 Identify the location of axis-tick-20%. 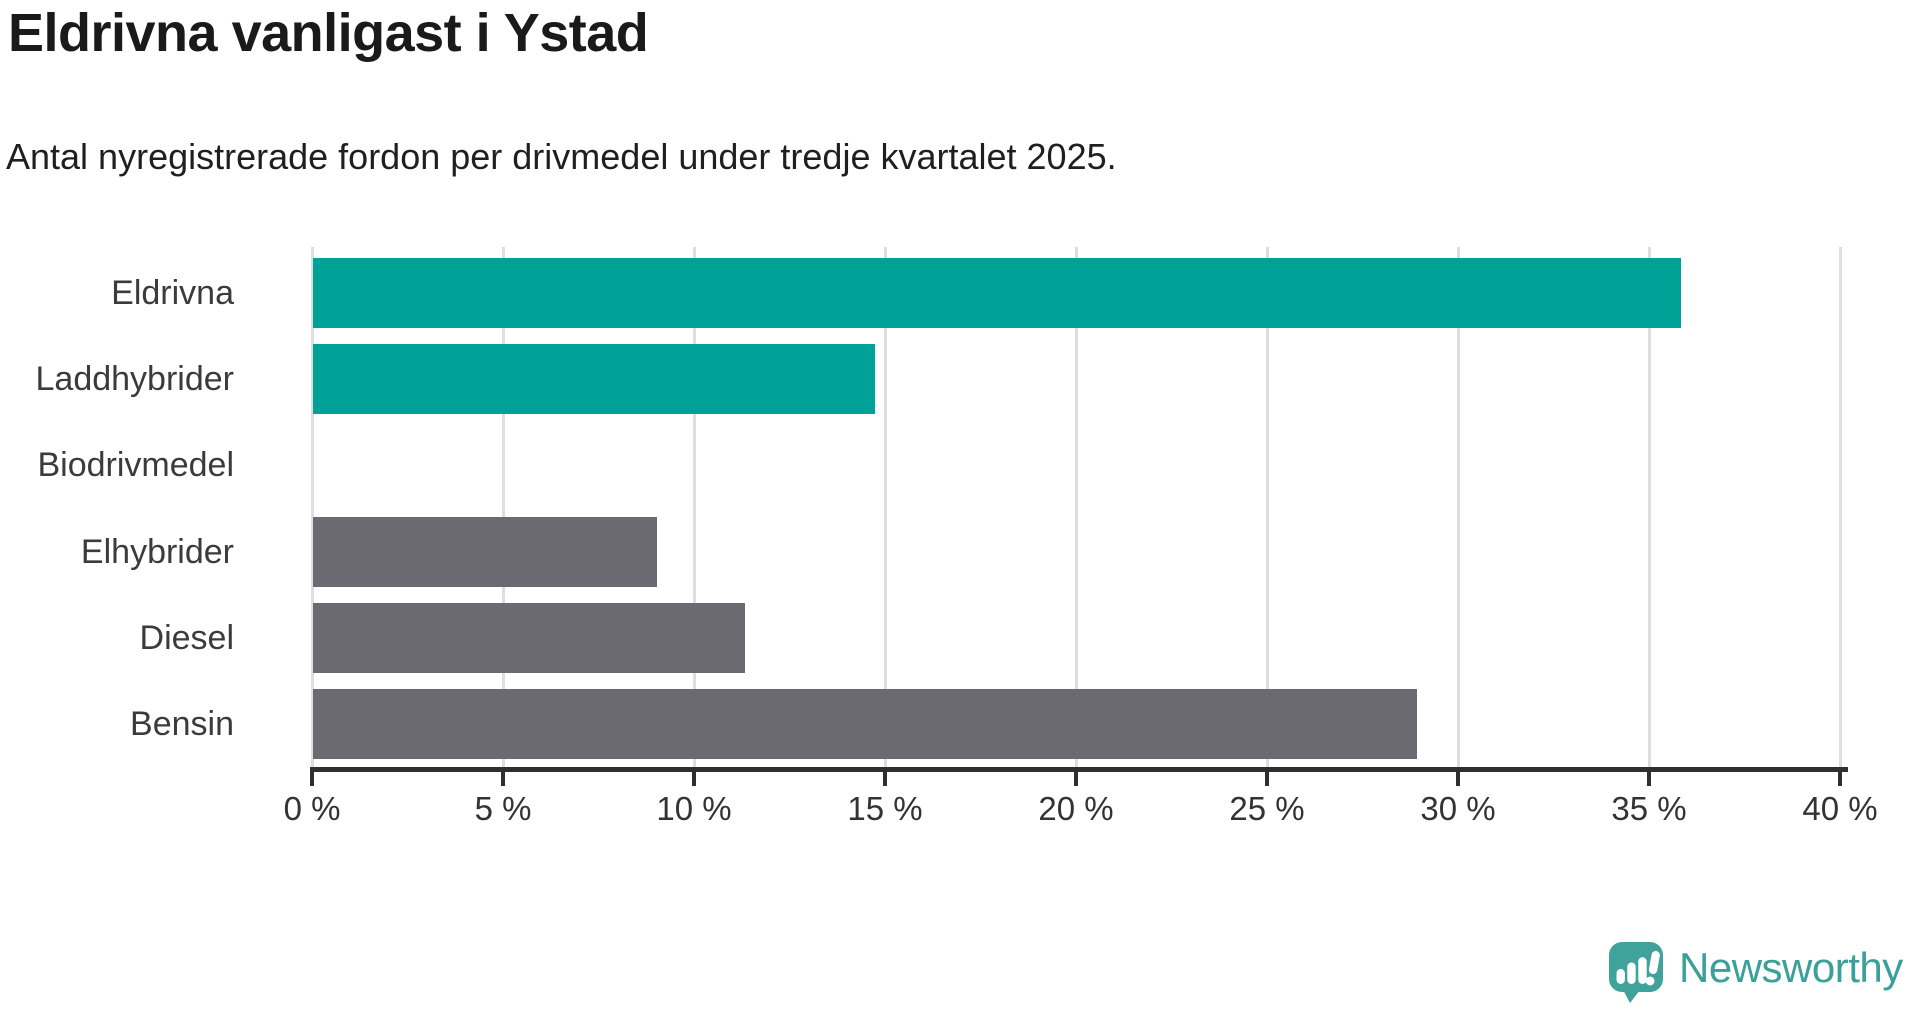
(1076, 778).